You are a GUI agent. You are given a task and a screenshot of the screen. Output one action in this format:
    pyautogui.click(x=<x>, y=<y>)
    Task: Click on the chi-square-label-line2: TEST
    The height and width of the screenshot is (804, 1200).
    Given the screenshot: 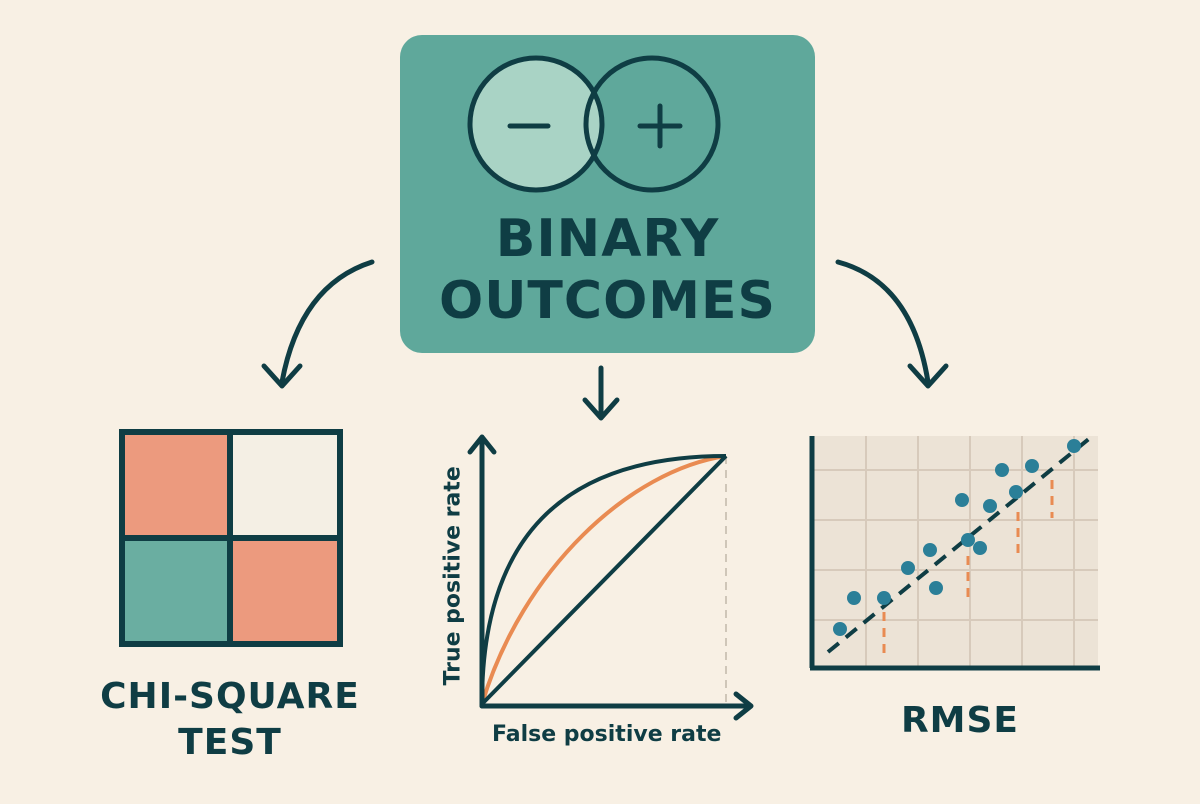 What is the action you would take?
    pyautogui.click(x=230, y=742)
    